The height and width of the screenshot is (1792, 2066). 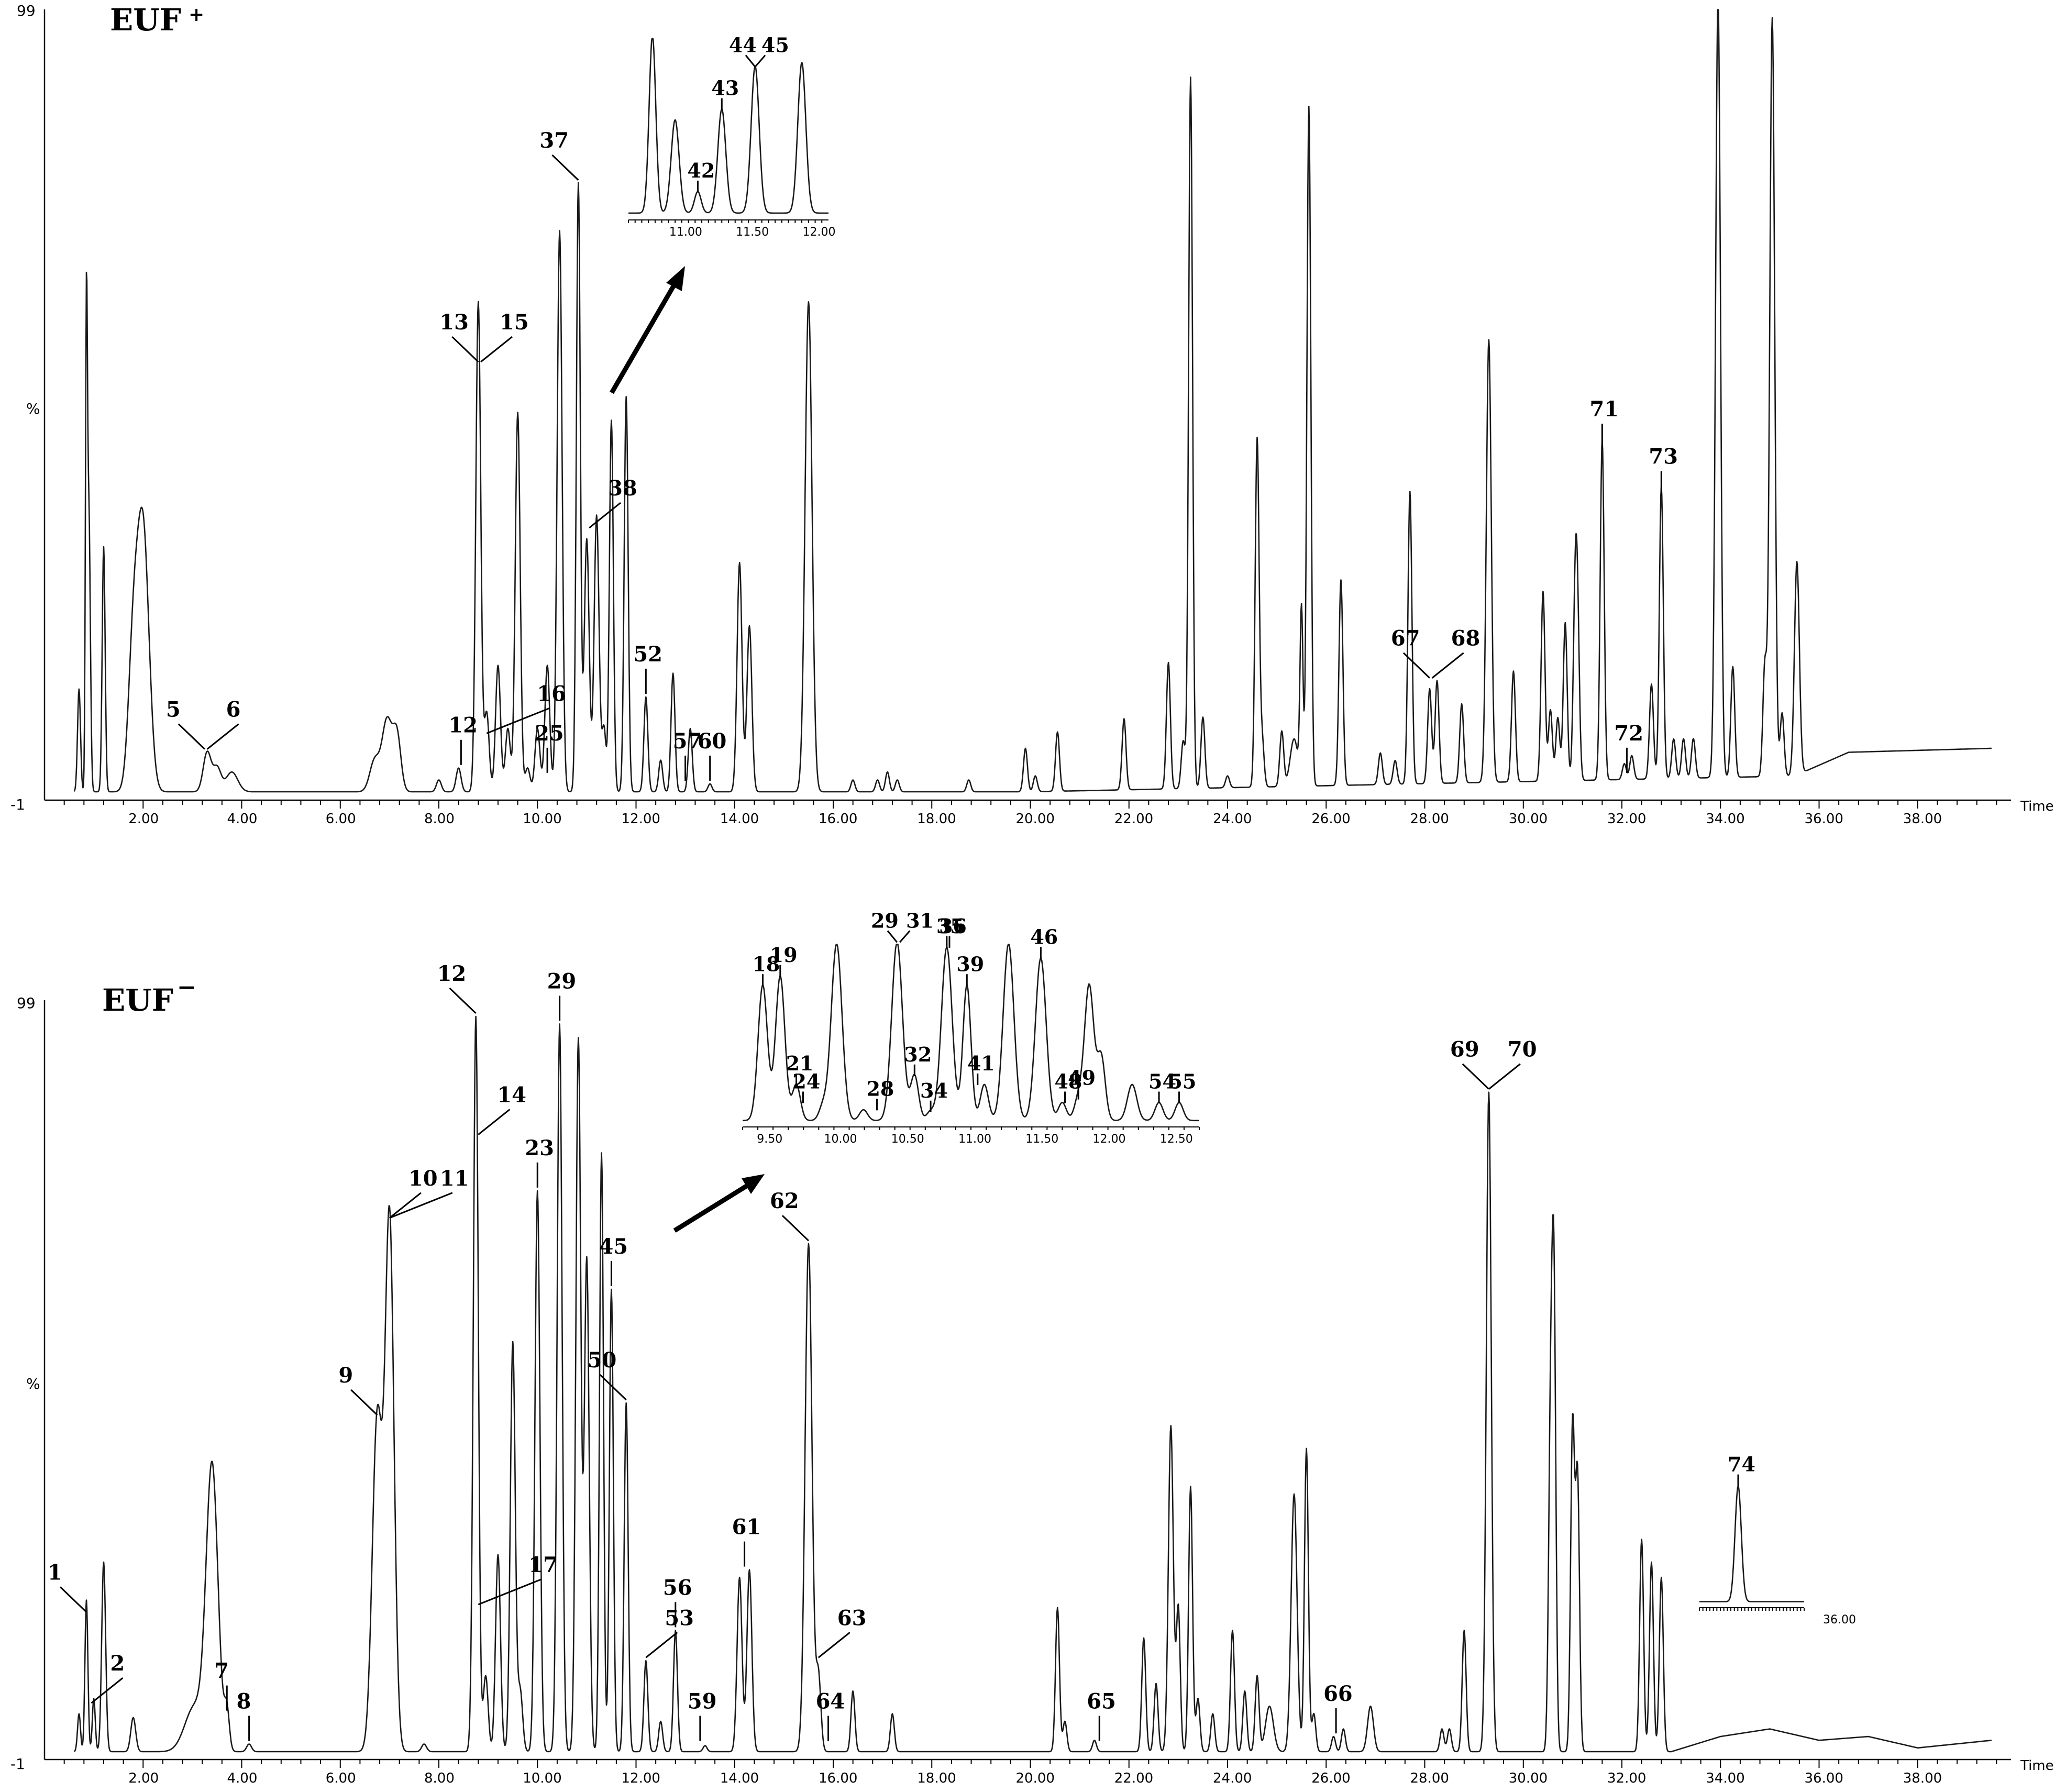 I want to click on peak-label: 65, so click(x=1101, y=1701).